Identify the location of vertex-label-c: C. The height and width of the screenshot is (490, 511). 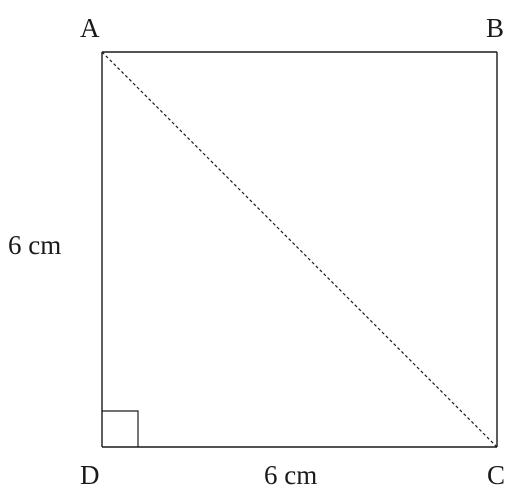
(496, 475).